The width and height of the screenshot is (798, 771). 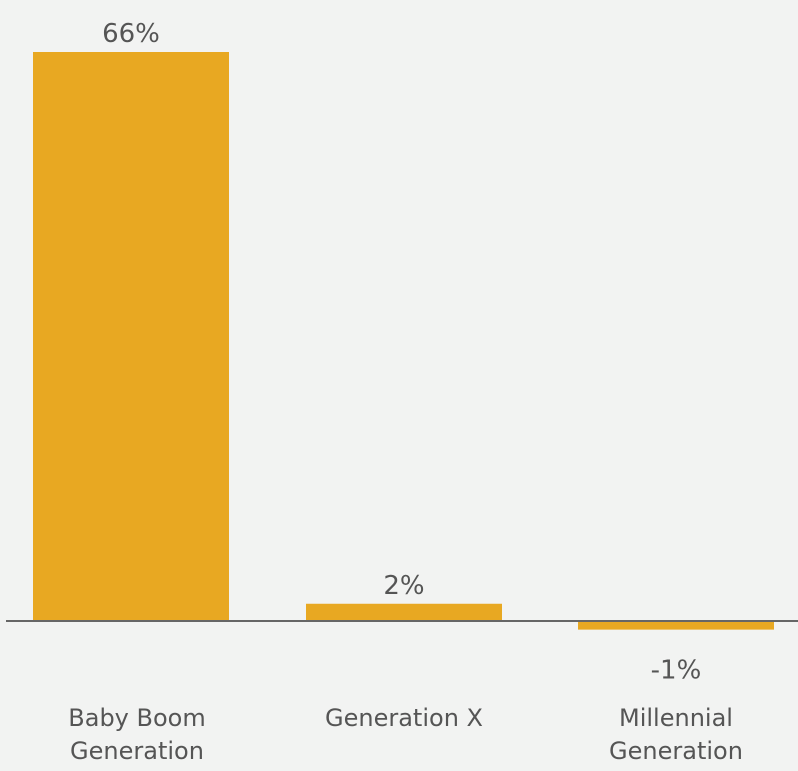 I want to click on category-label-2-line-0: Millennial, so click(x=676, y=718).